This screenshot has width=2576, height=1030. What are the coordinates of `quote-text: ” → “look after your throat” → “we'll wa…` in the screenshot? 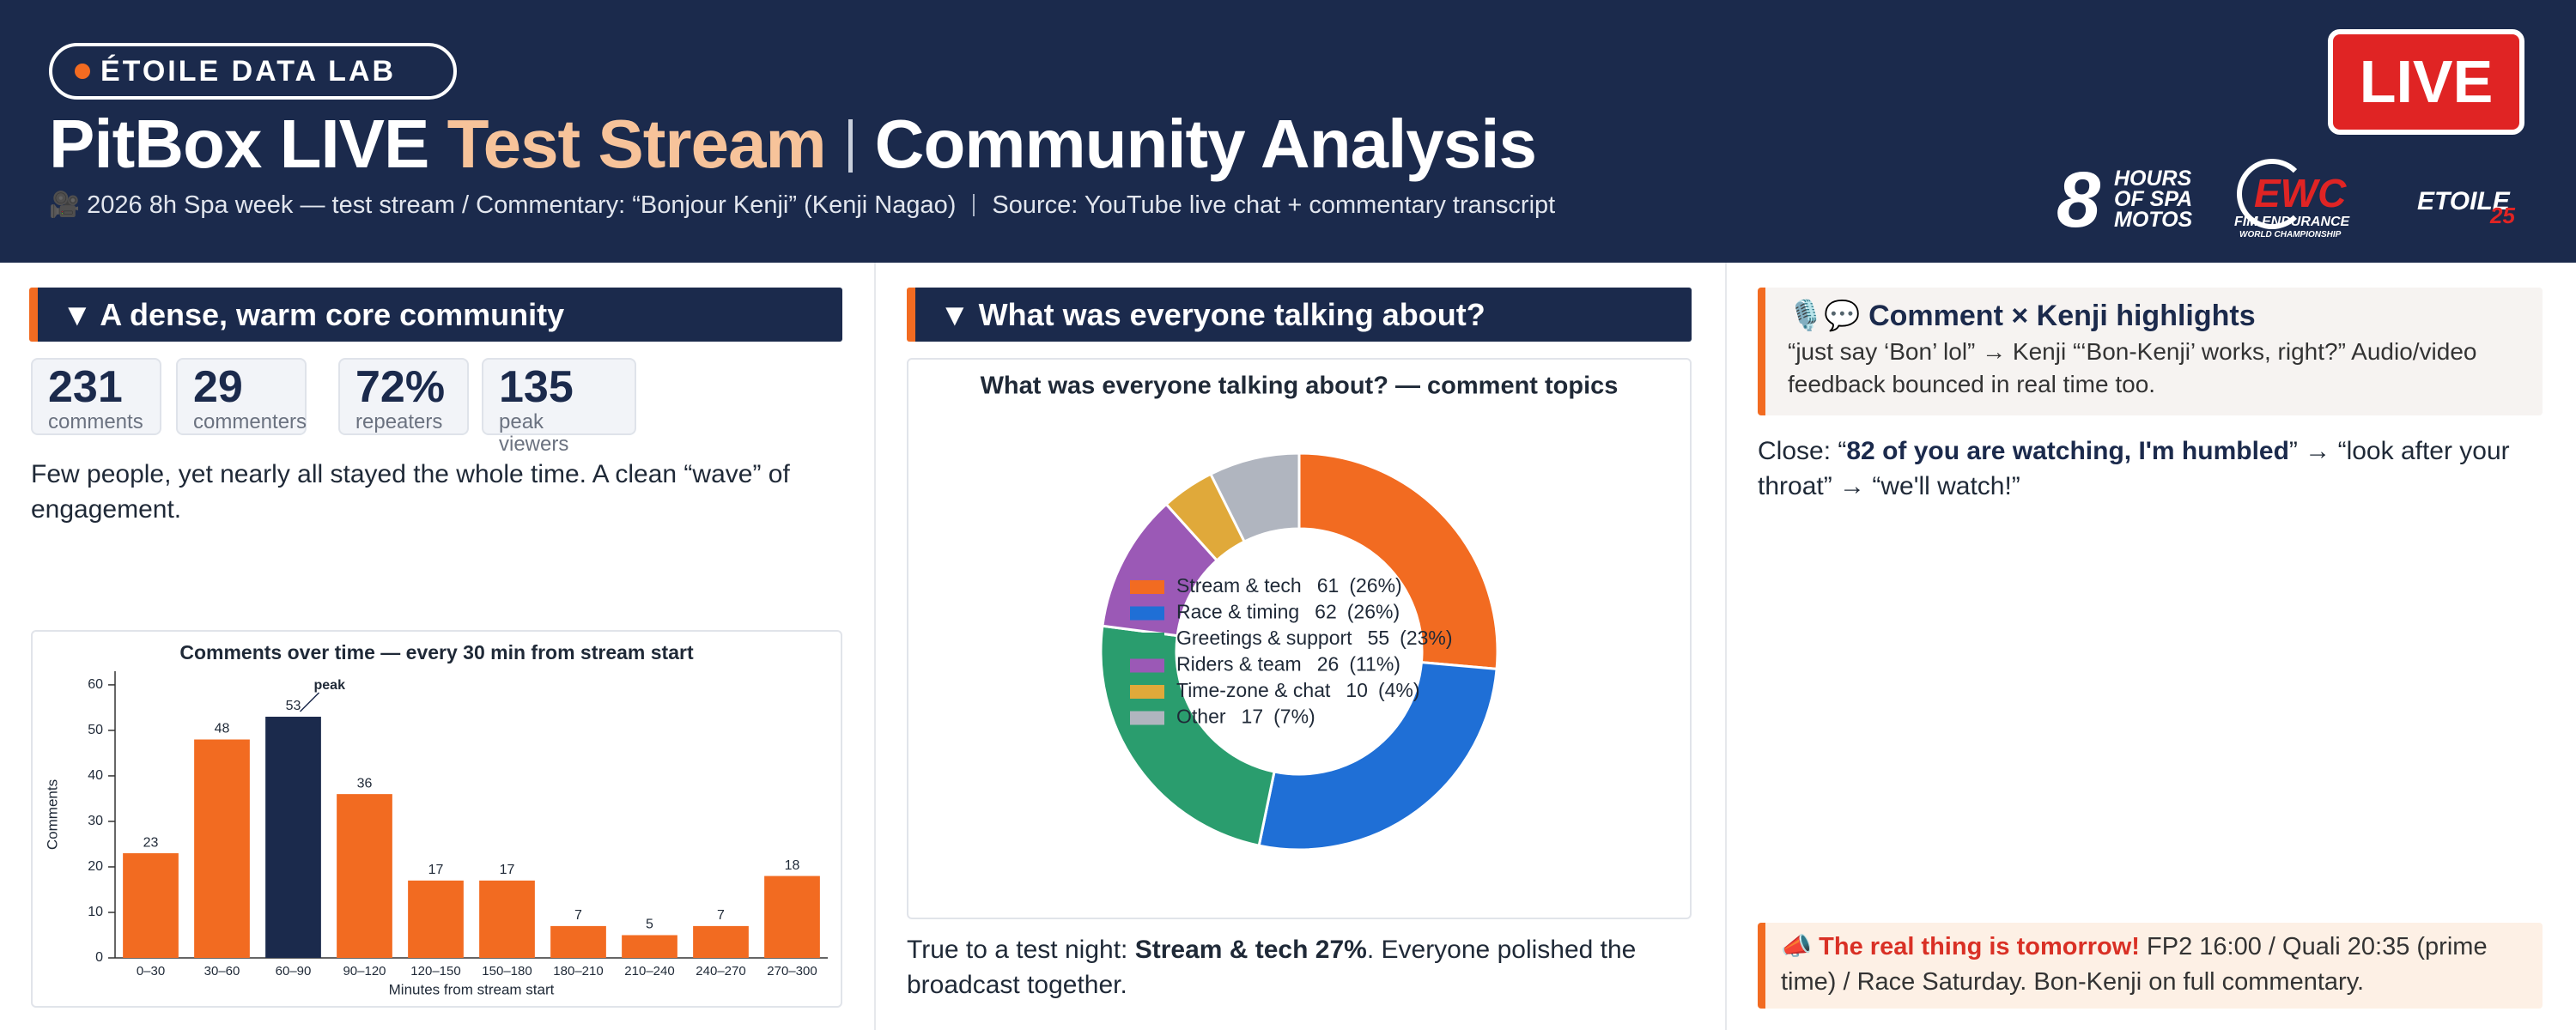 It's located at (2134, 468).